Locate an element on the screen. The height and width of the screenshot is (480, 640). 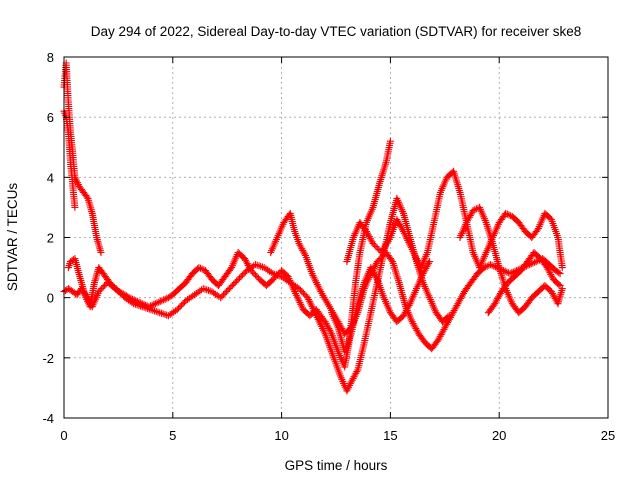
y-tick-label: 2 is located at coordinates (50, 238).